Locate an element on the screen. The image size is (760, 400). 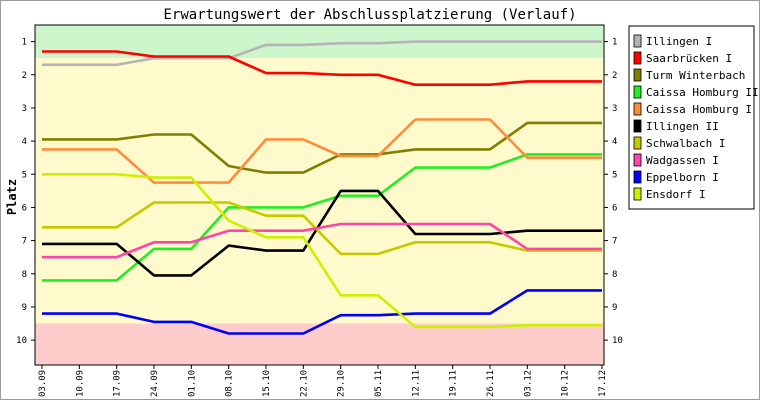
y-axis-label: Platz is located at coordinates (12, 197).